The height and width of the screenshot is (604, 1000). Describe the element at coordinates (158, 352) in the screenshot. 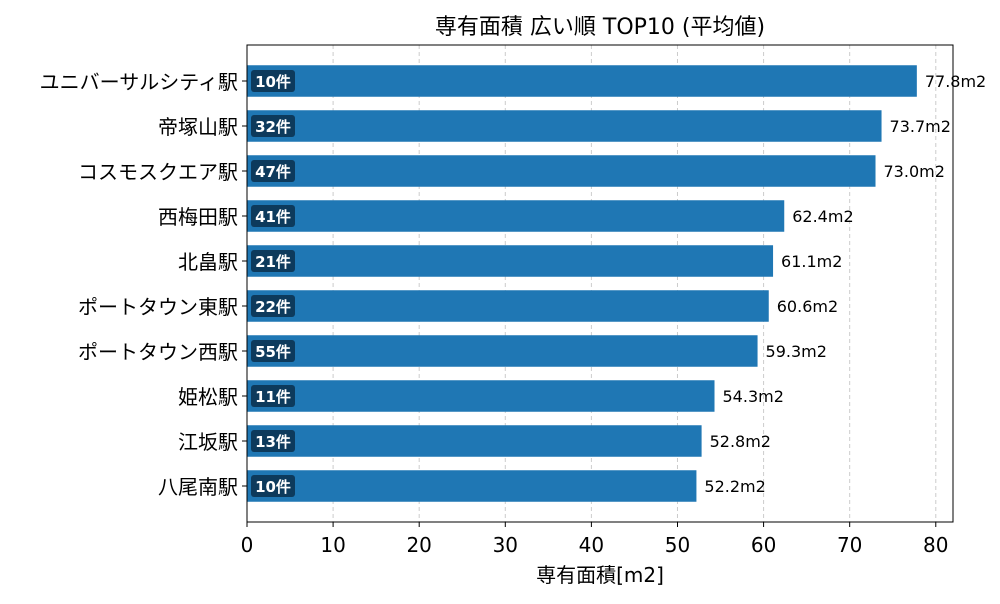

I see `y-tick-label: ポートタウン西駅` at that location.